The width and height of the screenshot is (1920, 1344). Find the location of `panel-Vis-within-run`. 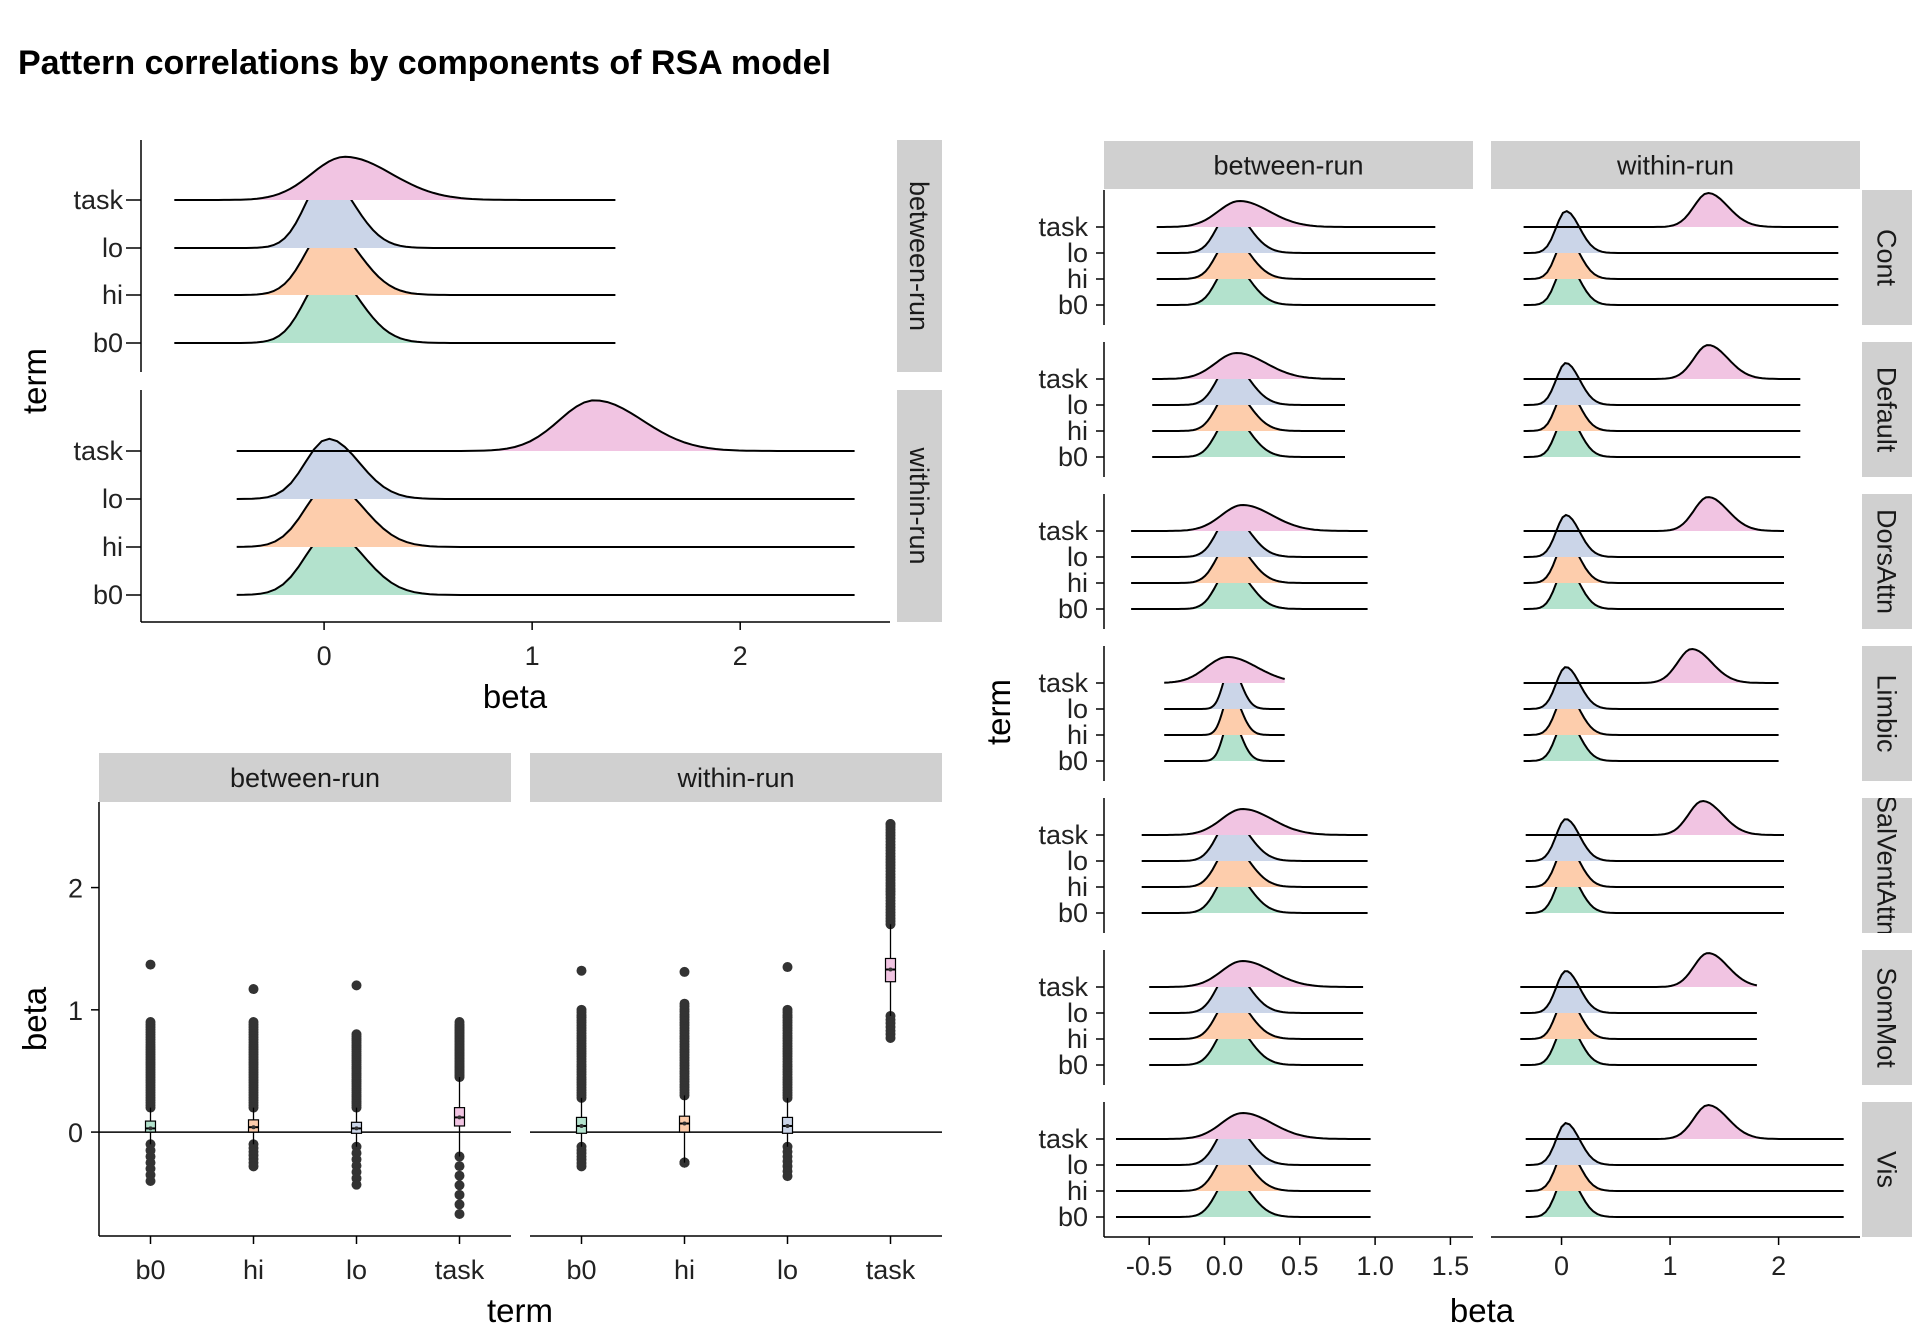

panel-Vis-within-run is located at coordinates (1684, 1160).